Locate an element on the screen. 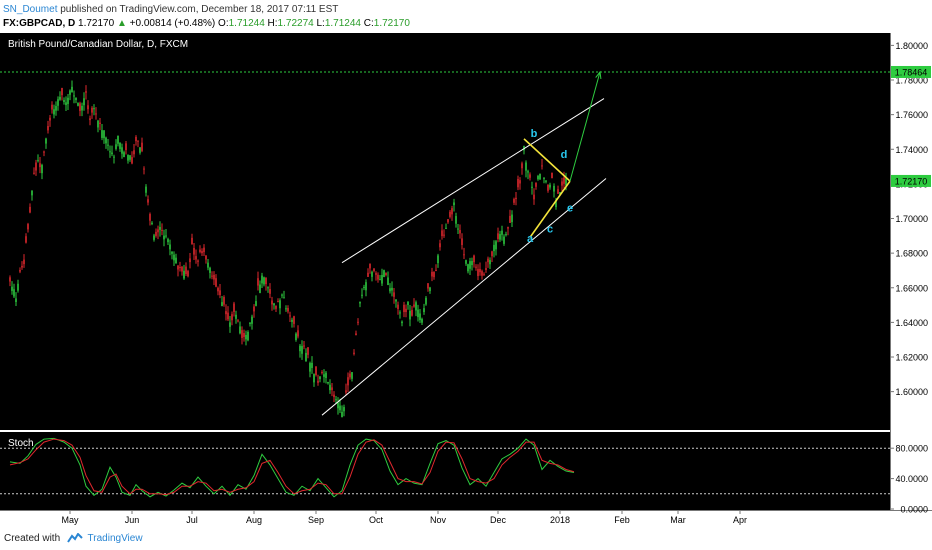 The width and height of the screenshot is (932, 550). time-axis-ticks: May Jun Jul Aug Sep Oct Nov Dec 2018 Feb Mar Apr is located at coordinates (404, 517).